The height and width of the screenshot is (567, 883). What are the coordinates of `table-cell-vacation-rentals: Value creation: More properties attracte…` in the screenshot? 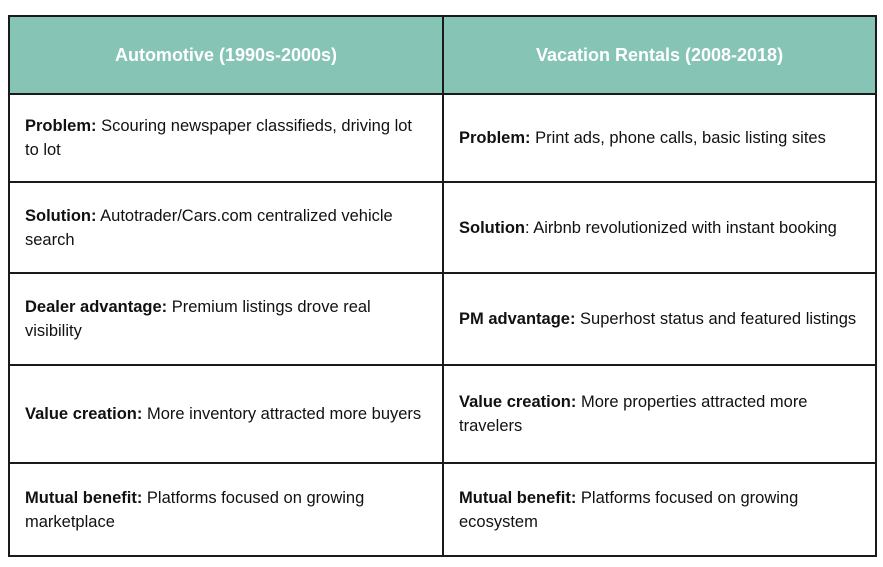 It's located at (659, 414).